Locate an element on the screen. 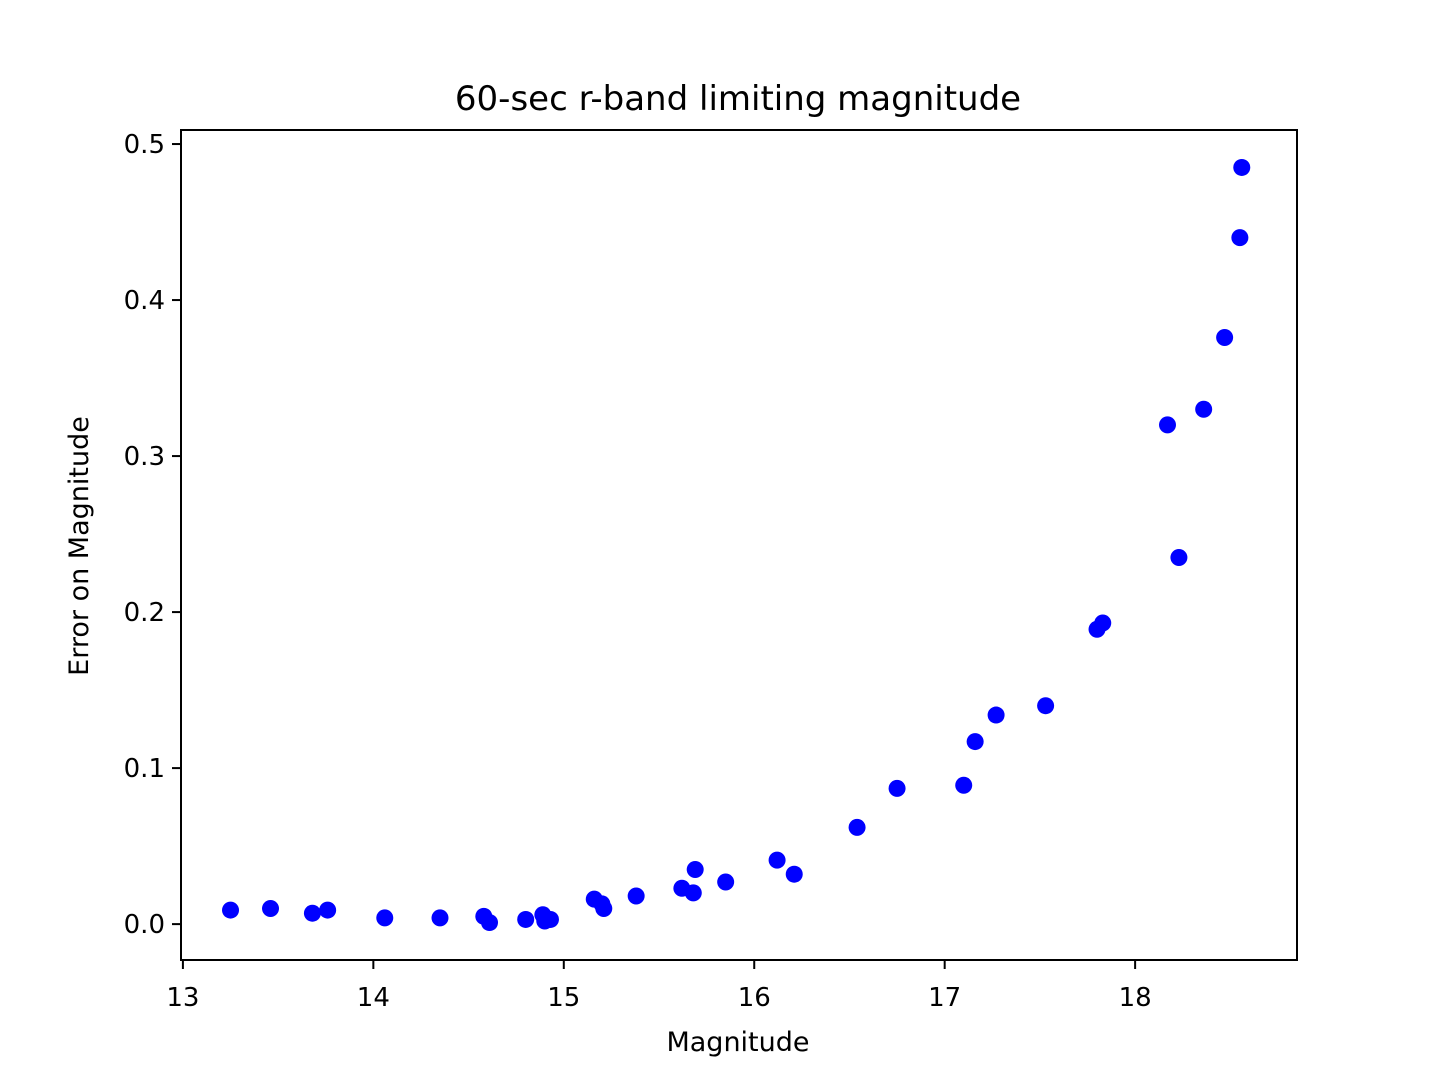 Image resolution: width=1440 pixels, height=1080 pixels. y-tick-label: 0.0 is located at coordinates (144, 925).